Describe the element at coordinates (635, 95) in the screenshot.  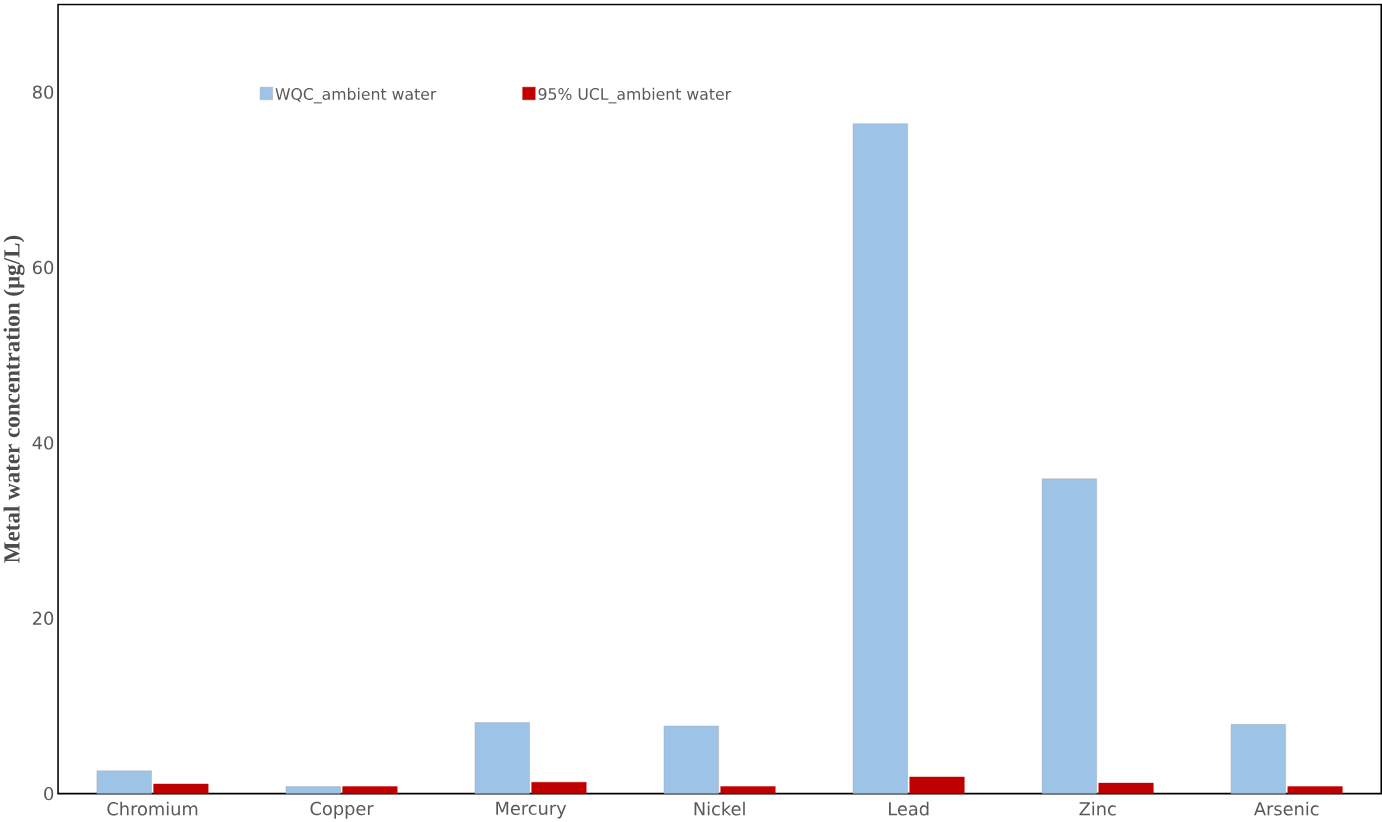
I see `legend-label: 95% UCL_ambient water` at that location.